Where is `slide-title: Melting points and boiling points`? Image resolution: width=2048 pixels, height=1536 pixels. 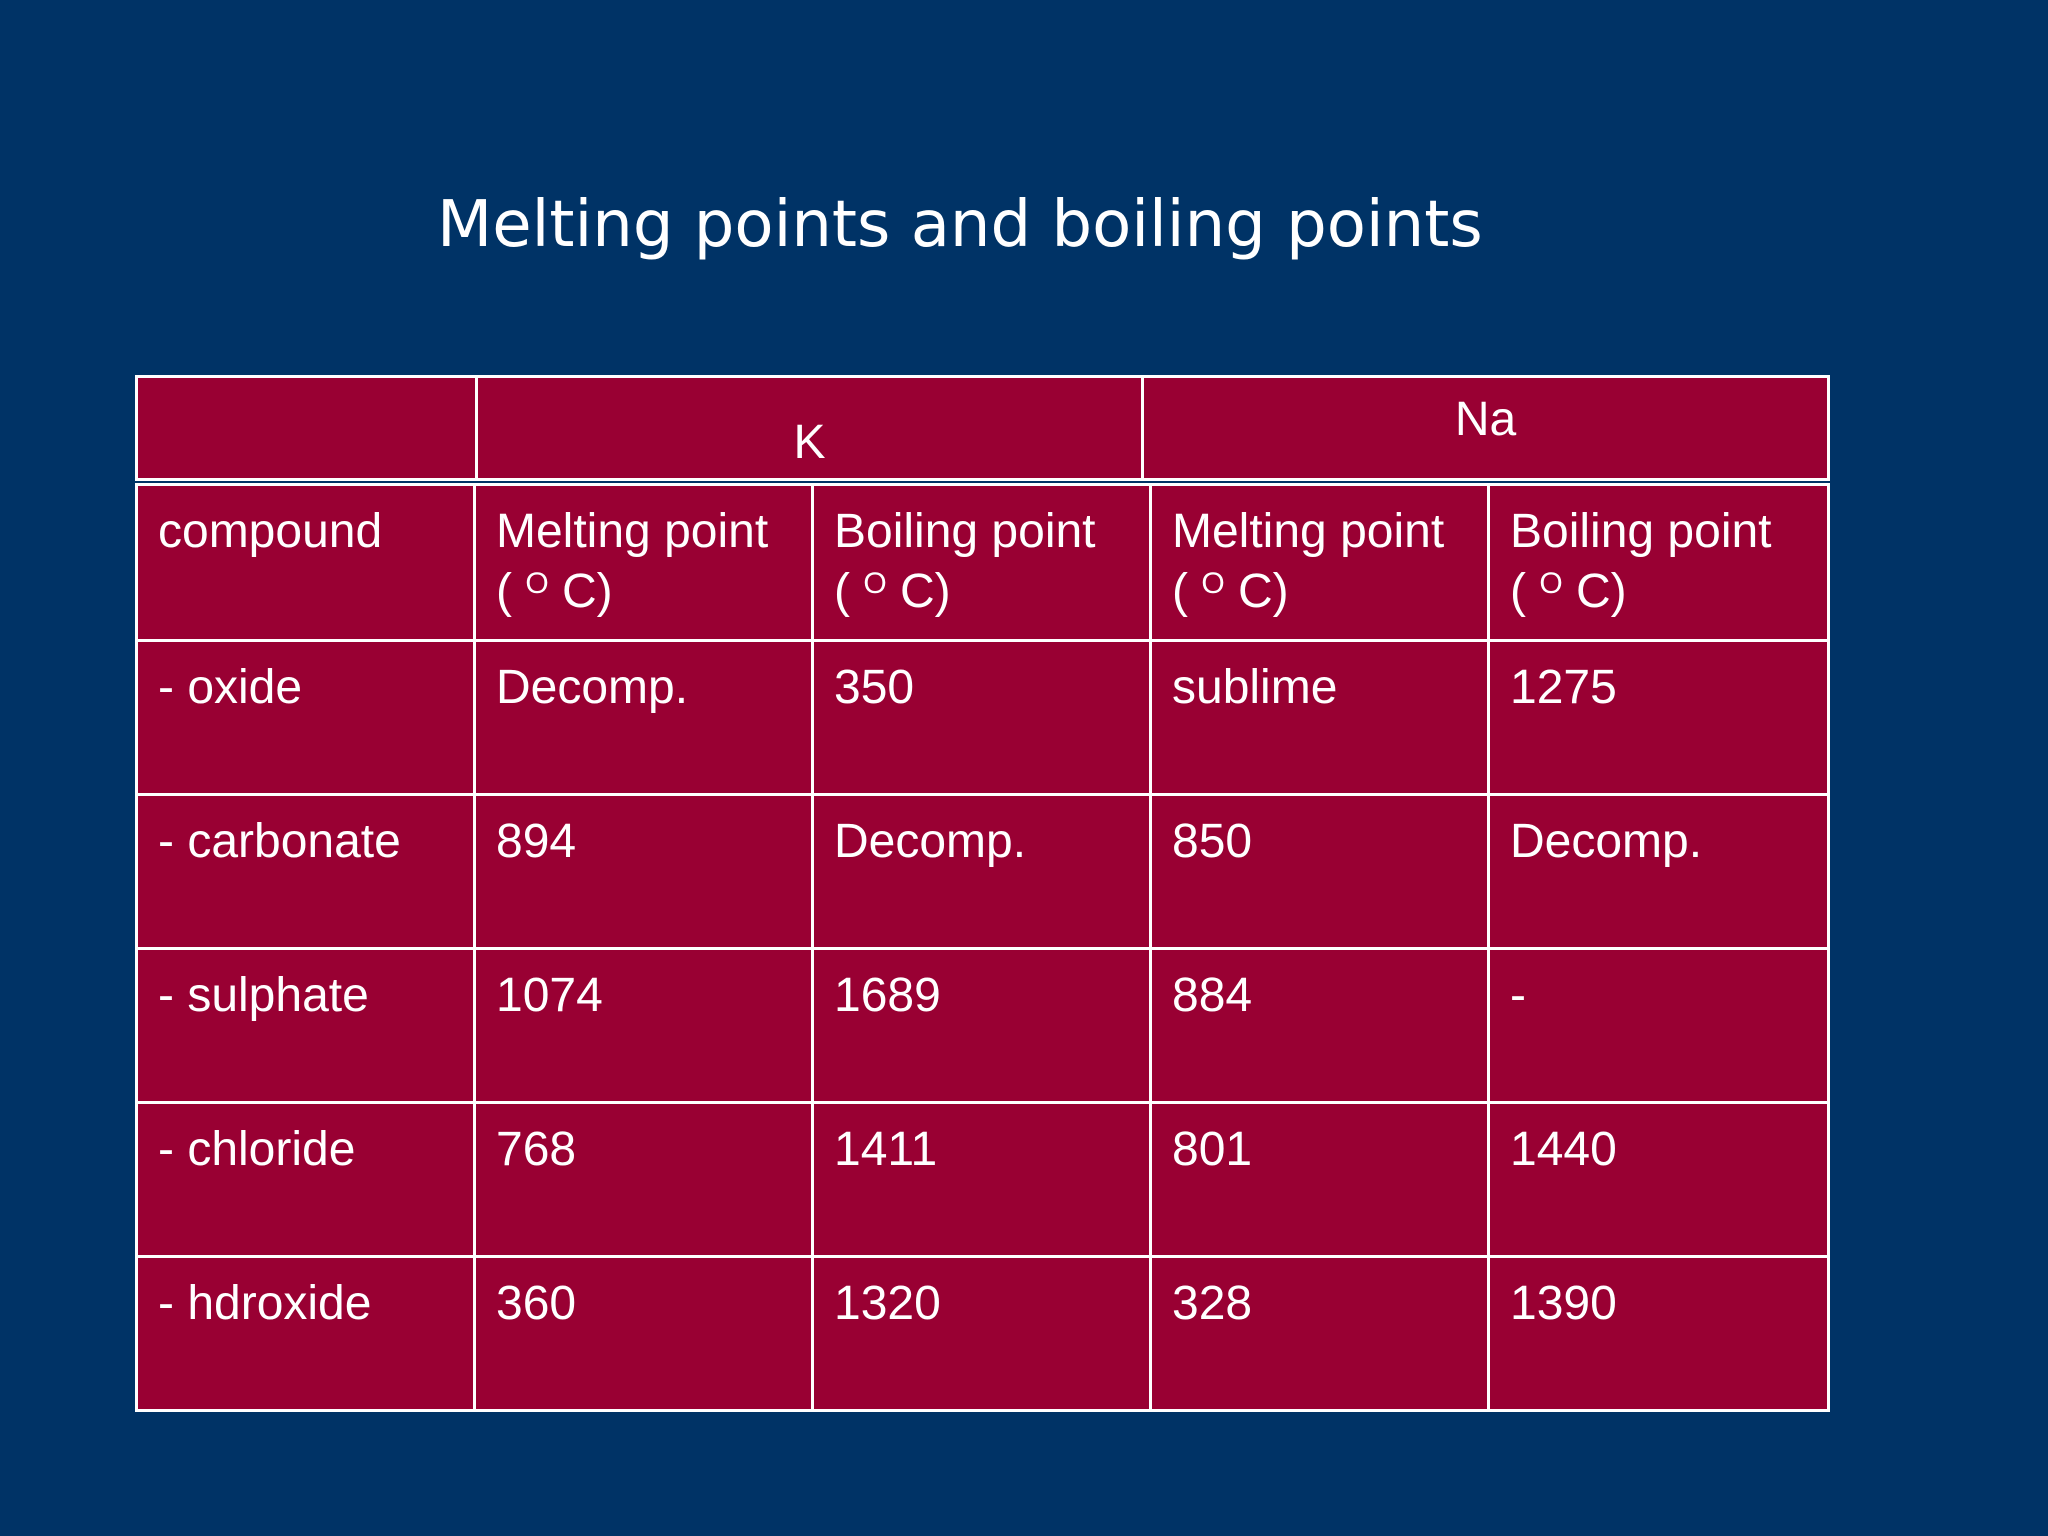
slide-title: Melting points and boiling points is located at coordinates (960, 225).